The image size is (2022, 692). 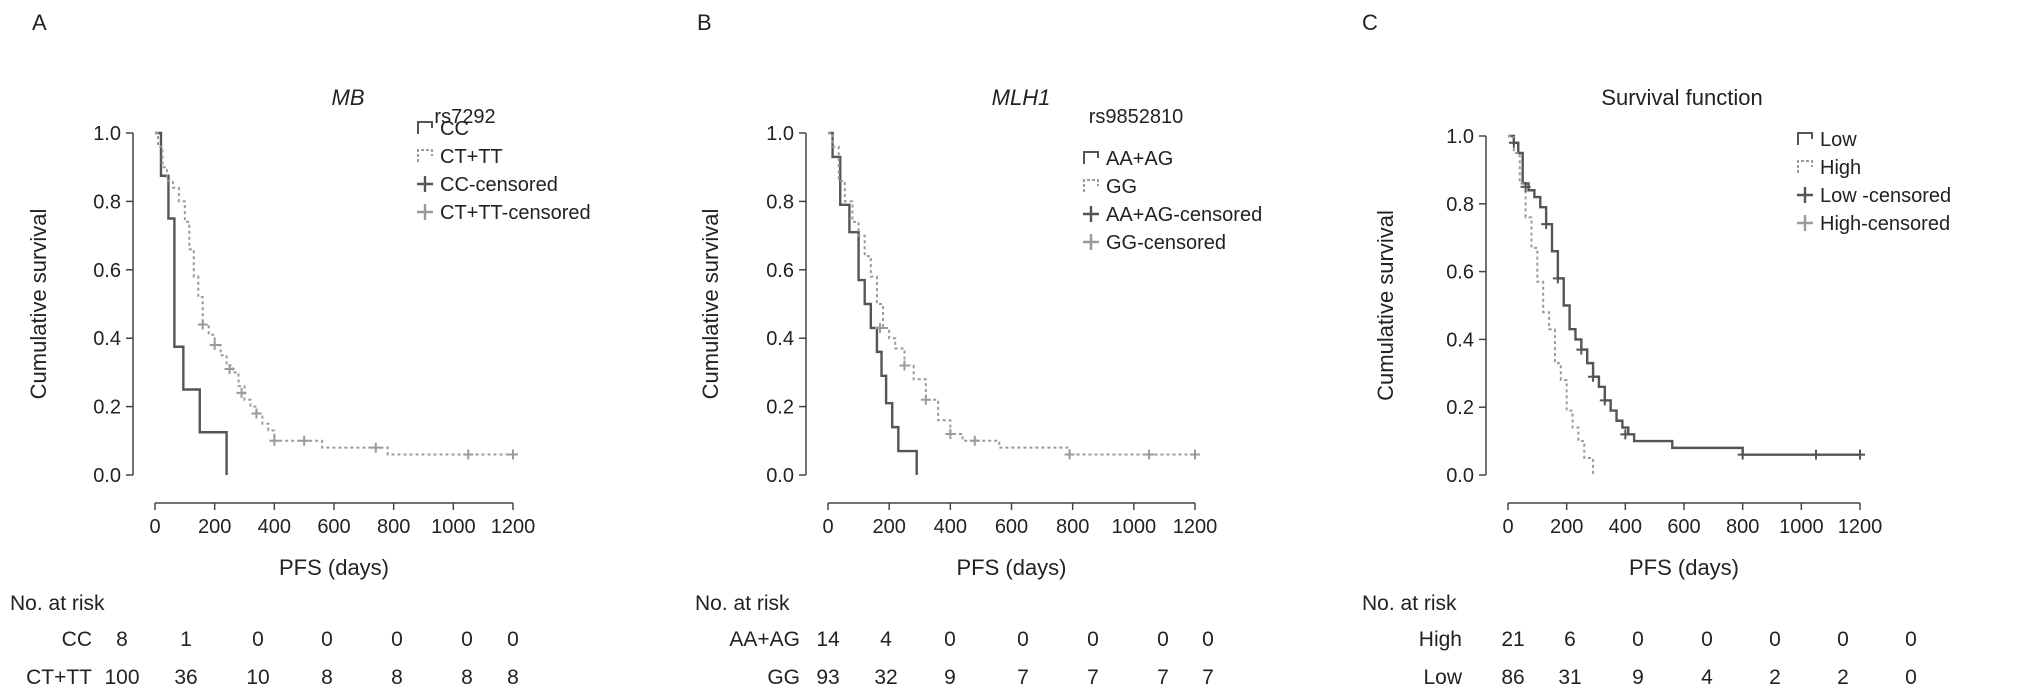 What do you see at coordinates (1136, 117) in the screenshot?
I see `legend-title: rs9852810` at bounding box center [1136, 117].